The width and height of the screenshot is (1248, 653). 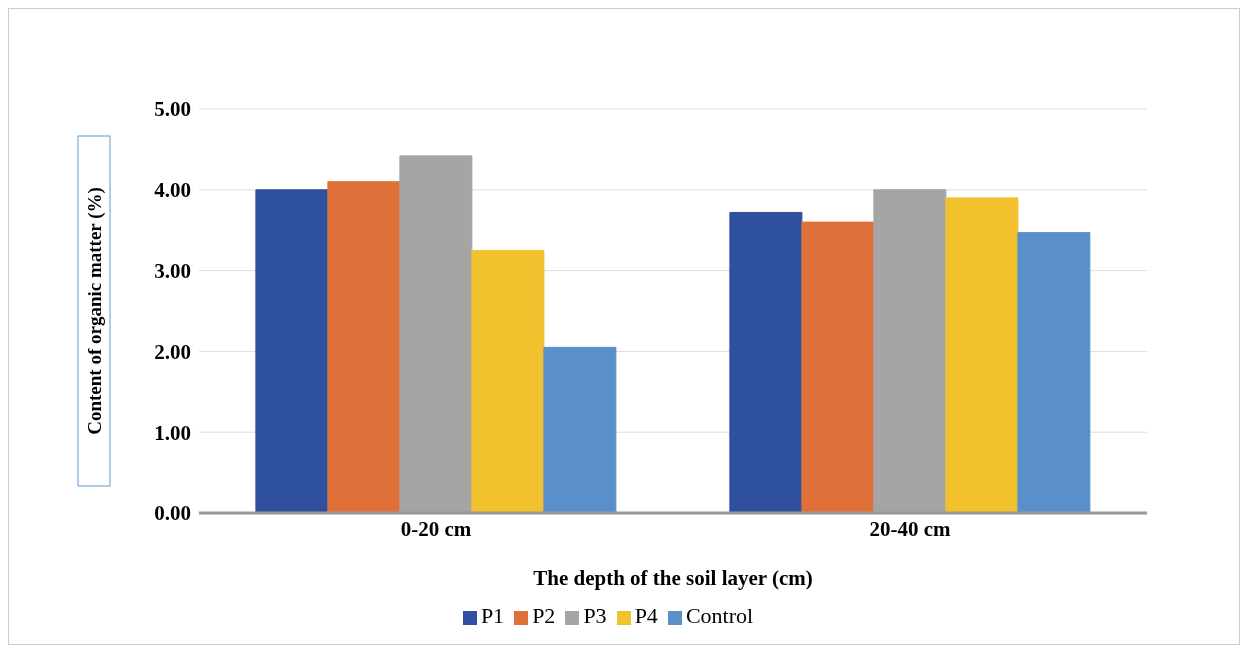 What do you see at coordinates (719, 615) in the screenshot?
I see `legend-label: Control` at bounding box center [719, 615].